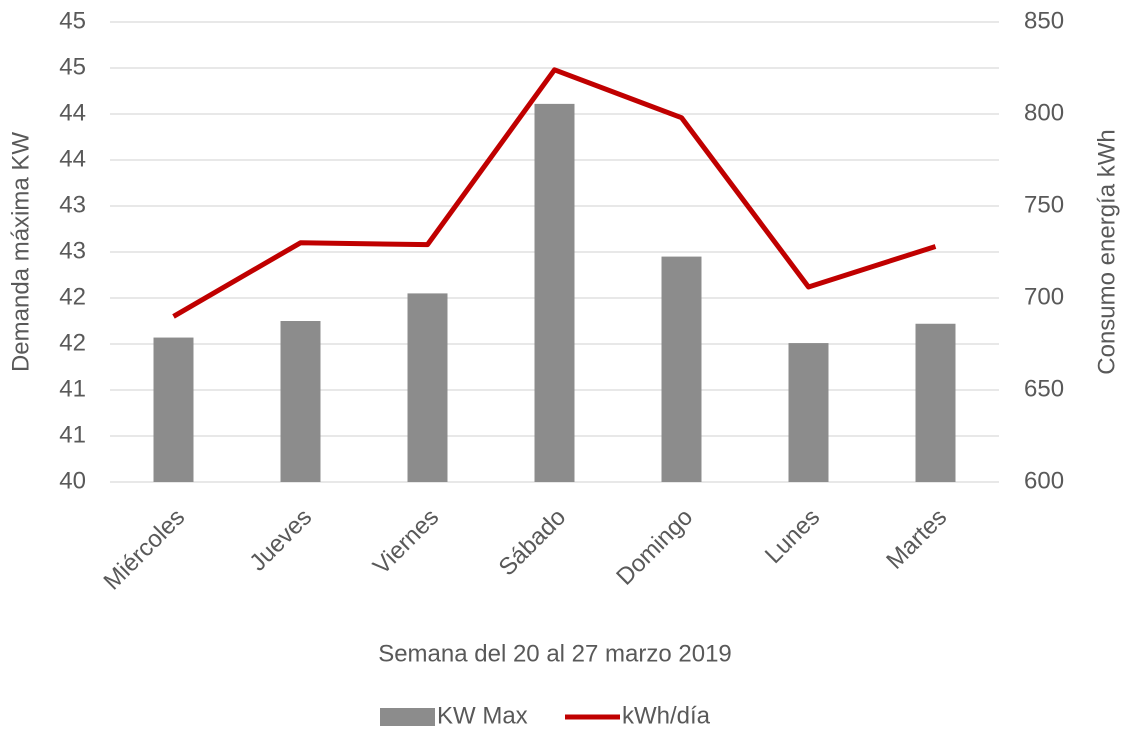 This screenshot has height=740, width=1126. I want to click on y2-tick-label: 850, so click(1044, 20).